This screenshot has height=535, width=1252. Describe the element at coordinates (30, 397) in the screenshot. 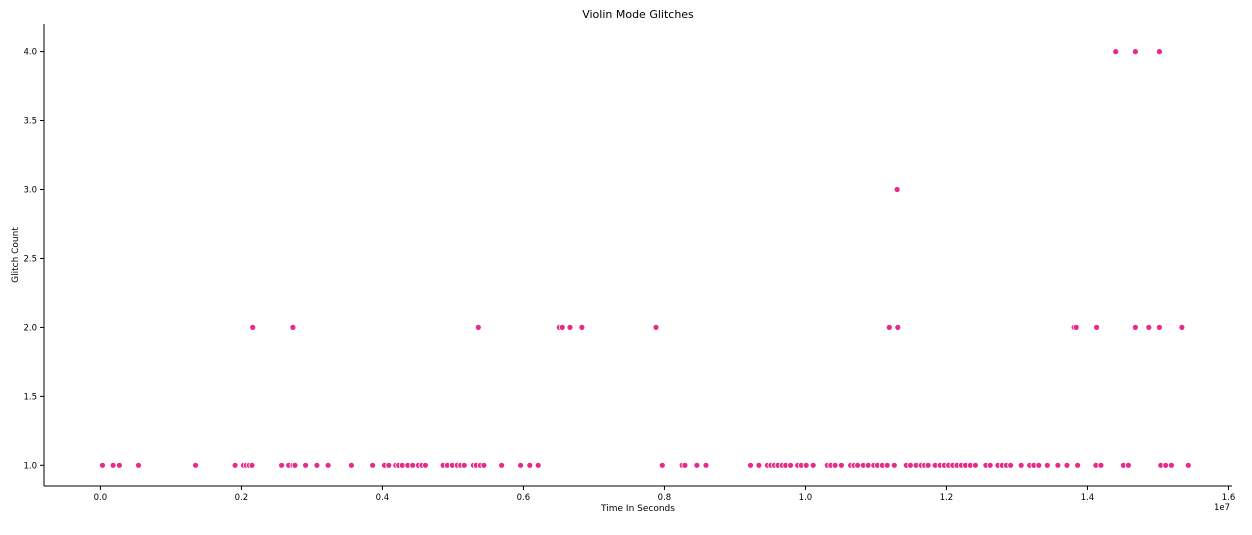

I see `y-tick-label: 1.5` at that location.